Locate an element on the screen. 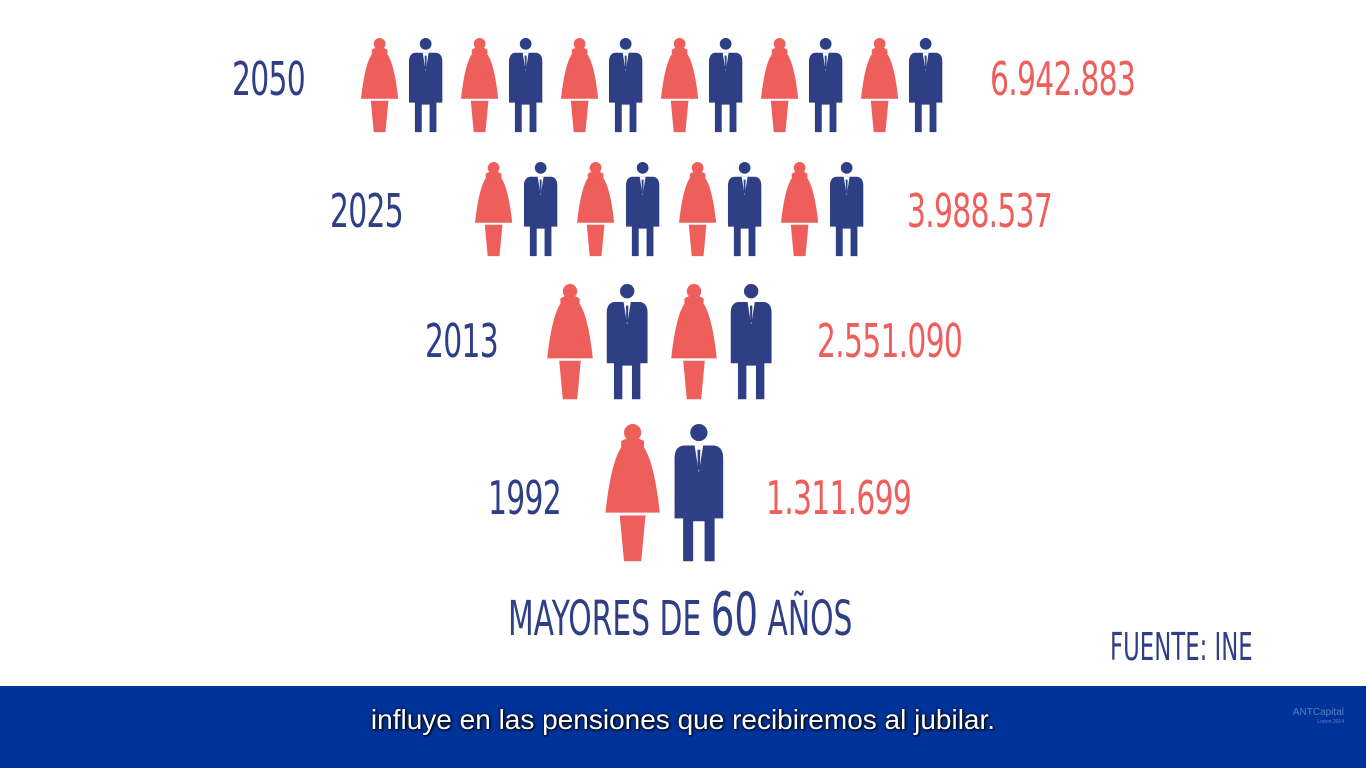 This screenshot has height=768, width=1366. year-label: 2013 is located at coordinates (462, 341).